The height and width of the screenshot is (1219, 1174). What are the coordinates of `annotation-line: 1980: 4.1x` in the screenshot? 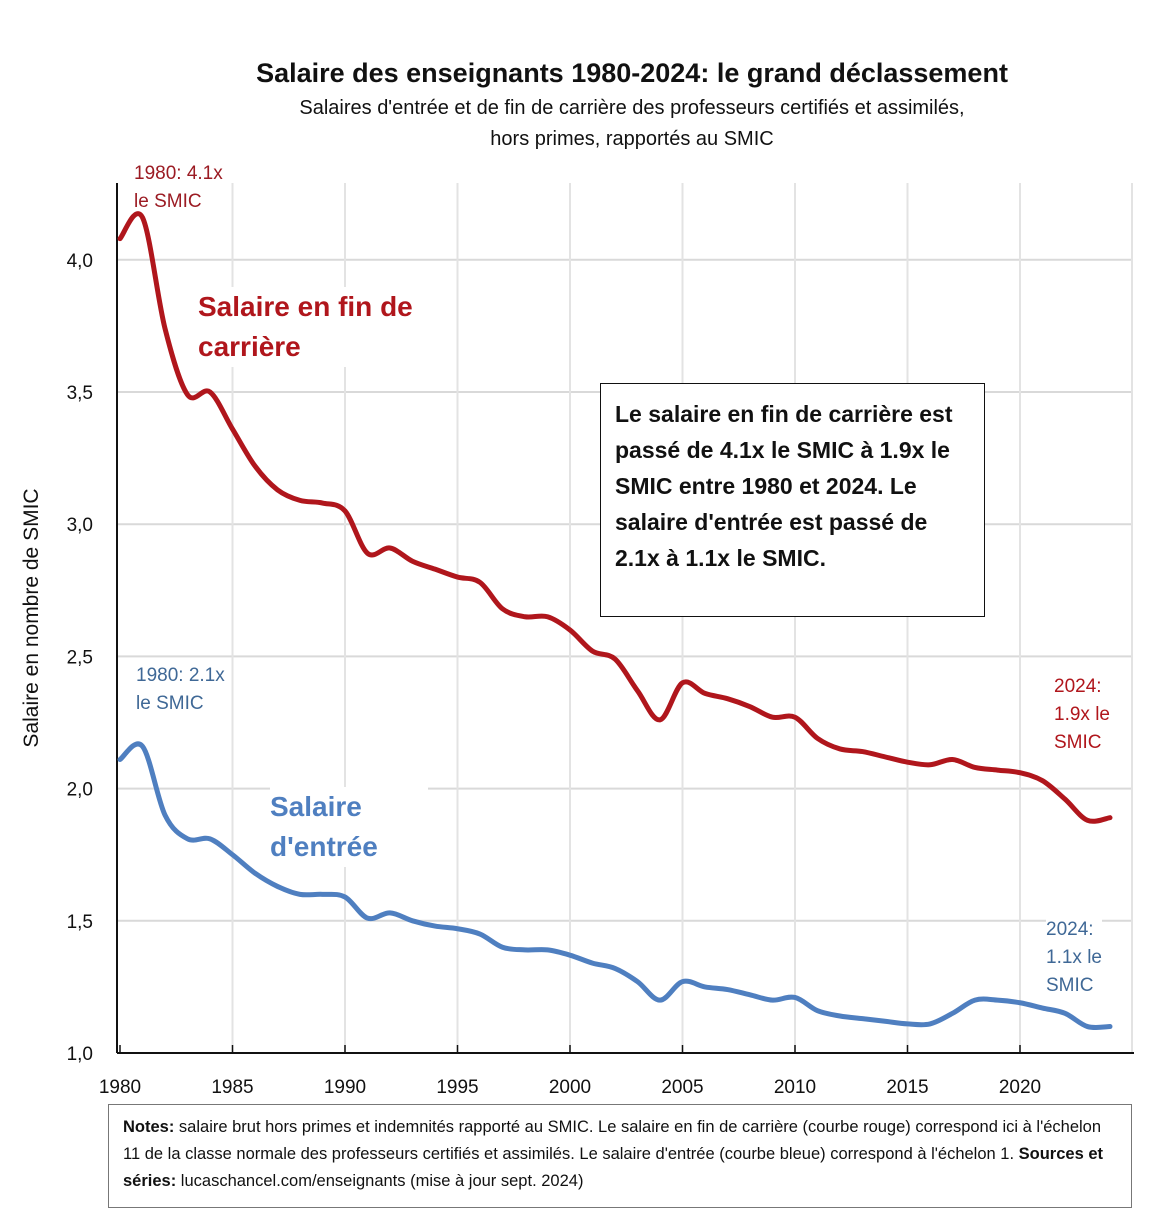 It's located at (178, 173).